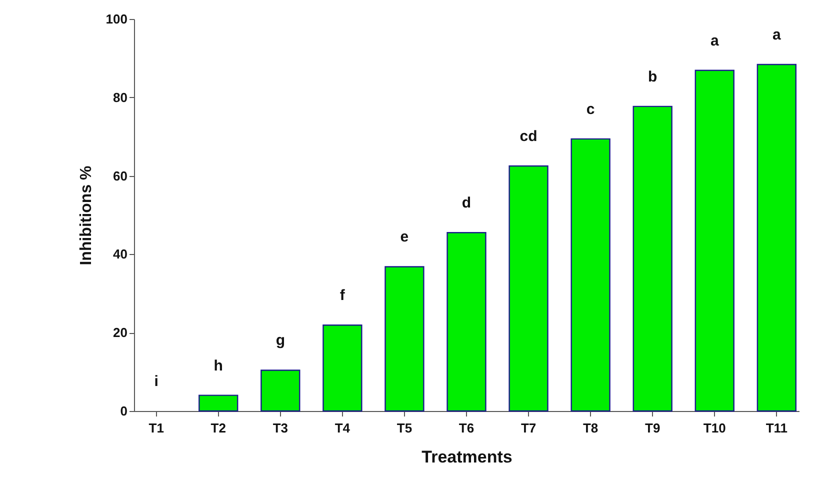 This screenshot has width=819, height=477. I want to click on annotation: f, so click(343, 295).